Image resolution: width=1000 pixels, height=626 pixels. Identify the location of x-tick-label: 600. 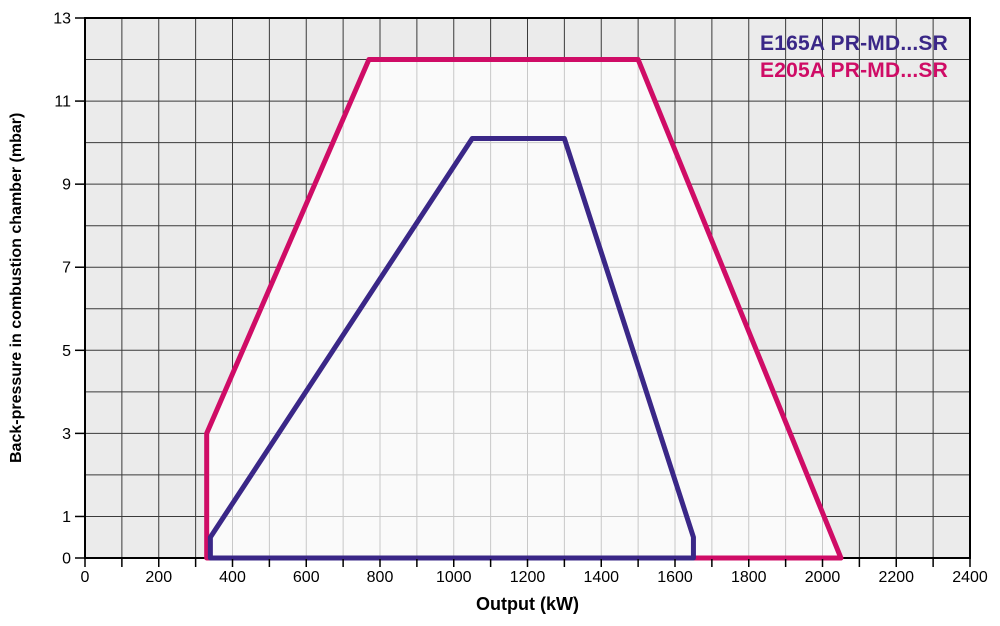
(306, 577).